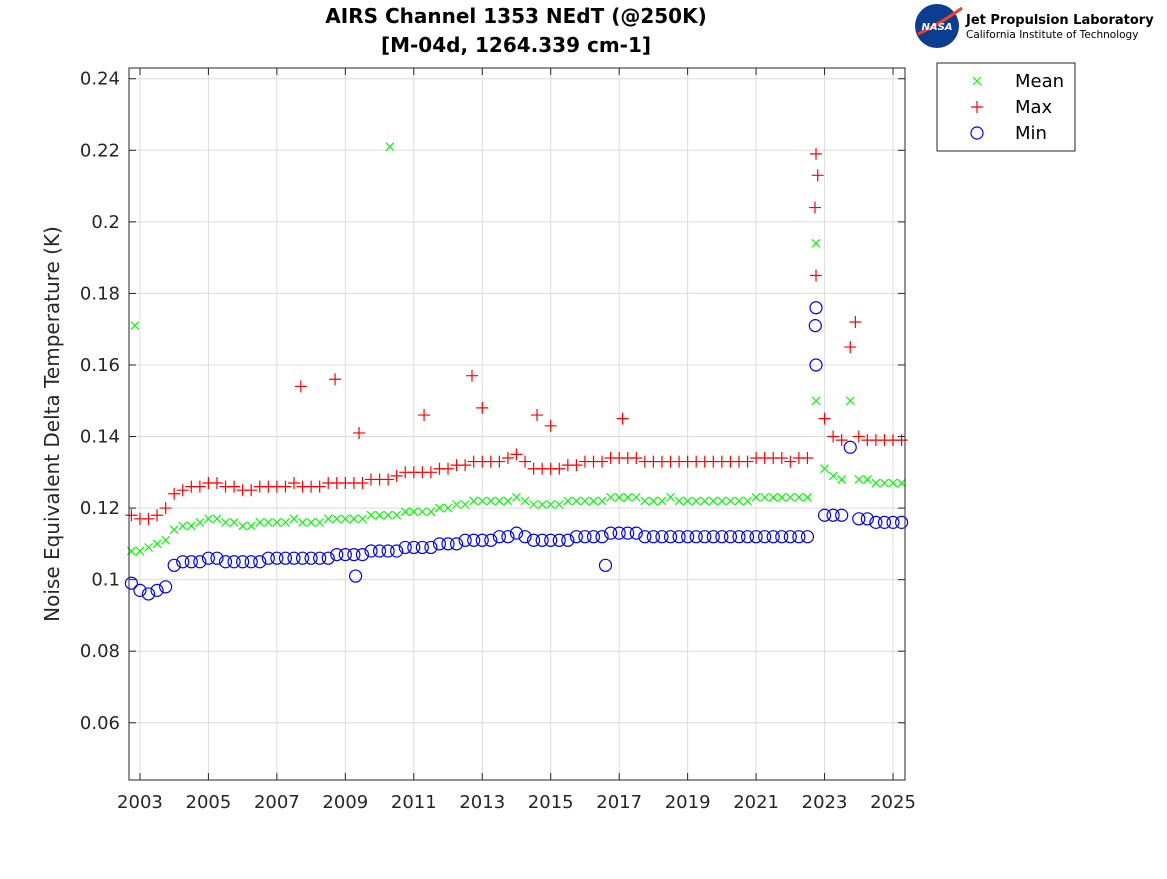 This screenshot has width=1167, height=879. Describe the element at coordinates (515, 16) in the screenshot. I see `chart-title: AIRS Channel 1353 NEdT (@250K)` at that location.